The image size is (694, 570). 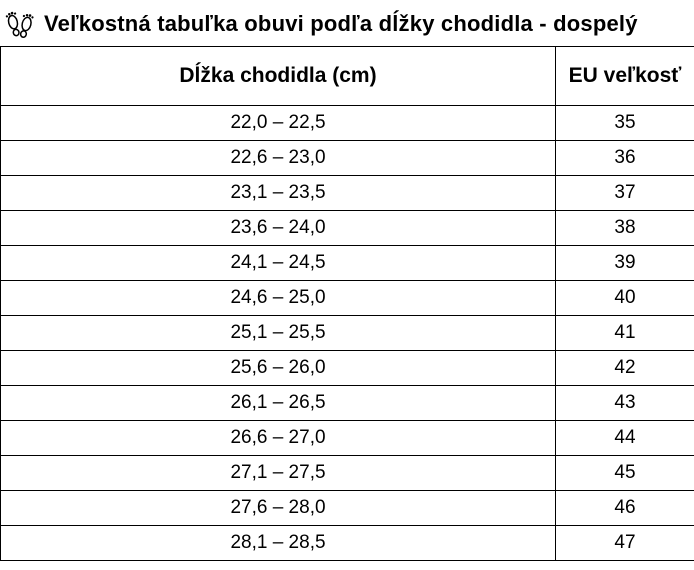 I want to click on cell-eu-size: 39, so click(x=624, y=263).